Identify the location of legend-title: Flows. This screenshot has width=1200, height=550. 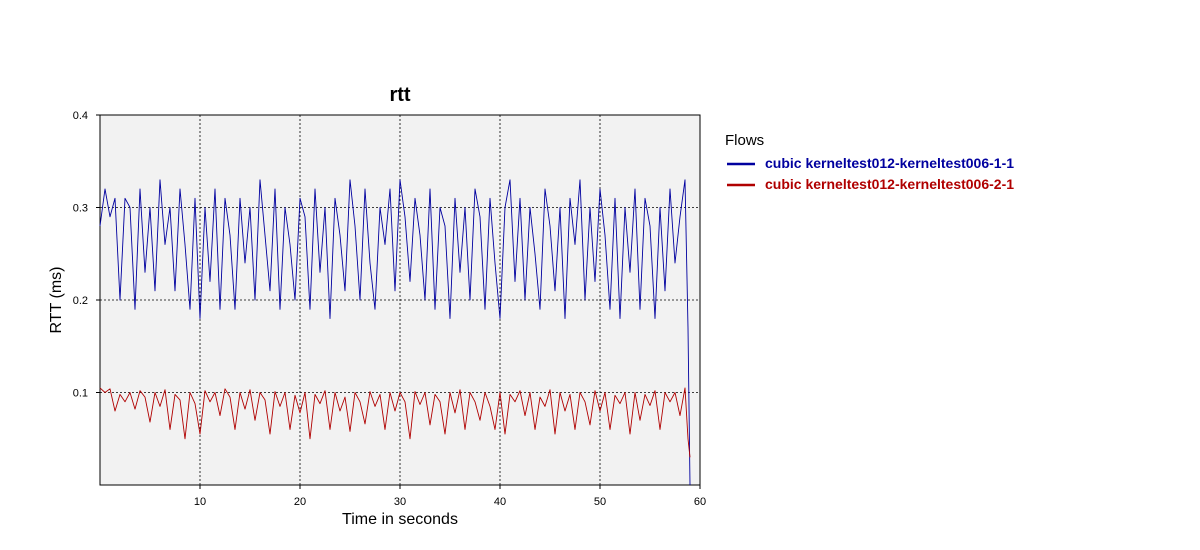
(744, 140).